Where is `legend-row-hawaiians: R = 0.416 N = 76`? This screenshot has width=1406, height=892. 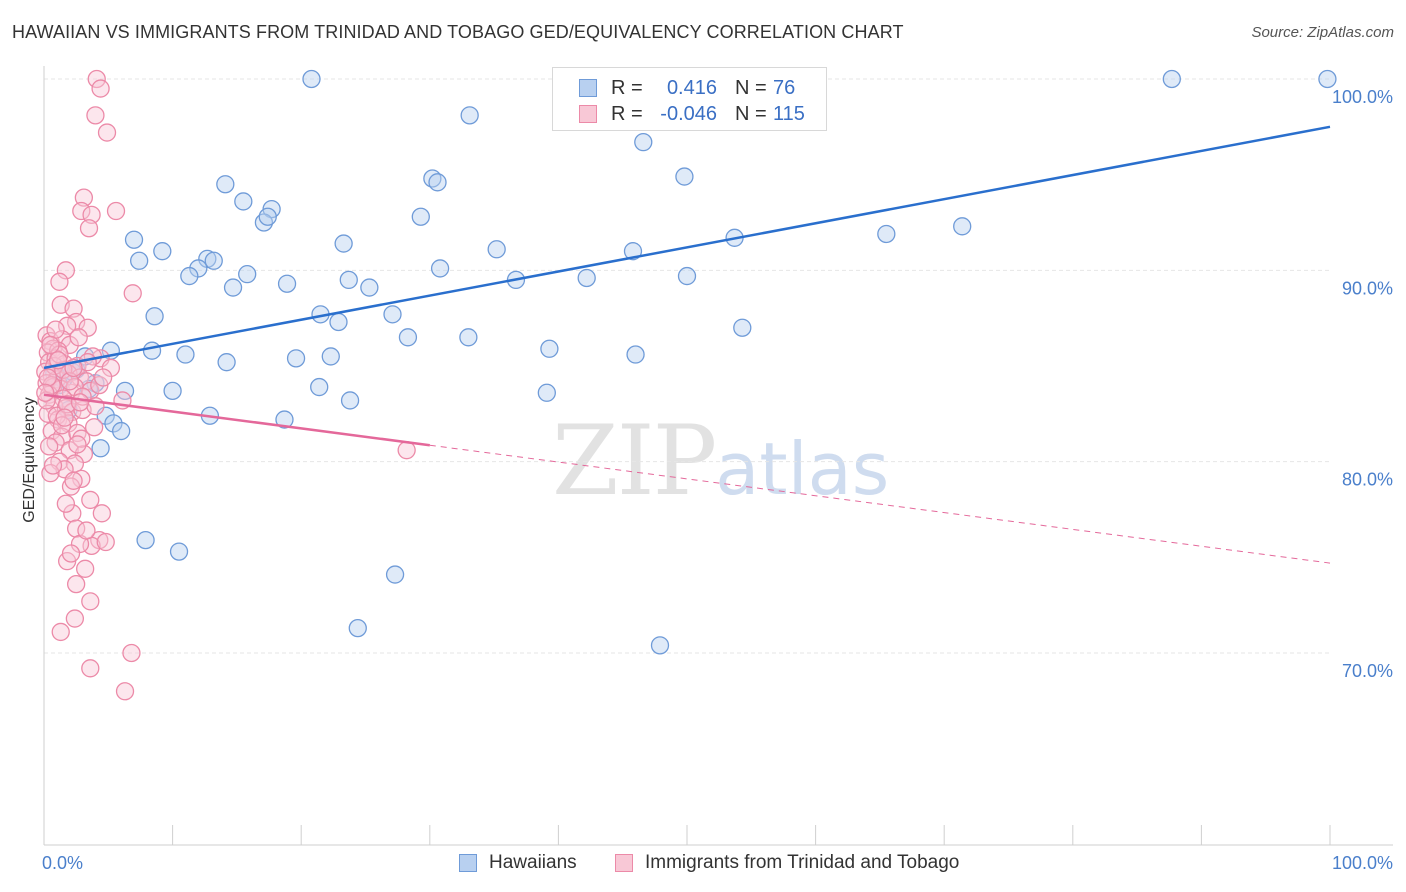 legend-row-hawaiians: R = 0.416 N = 76 is located at coordinates (689, 89).